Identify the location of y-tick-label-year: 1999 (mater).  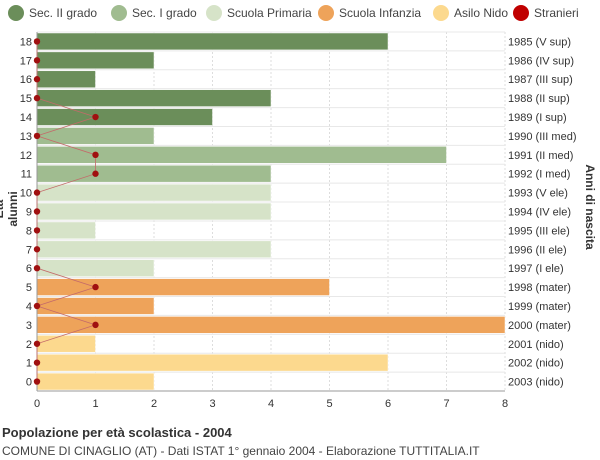
(539, 307).